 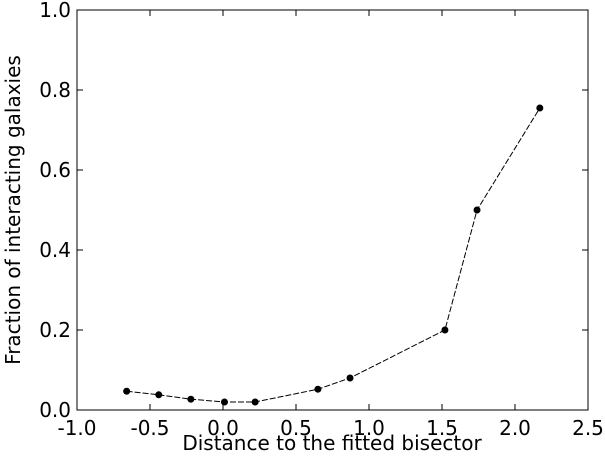 I want to click on x-tick-label: 1.5, so click(x=442, y=428).